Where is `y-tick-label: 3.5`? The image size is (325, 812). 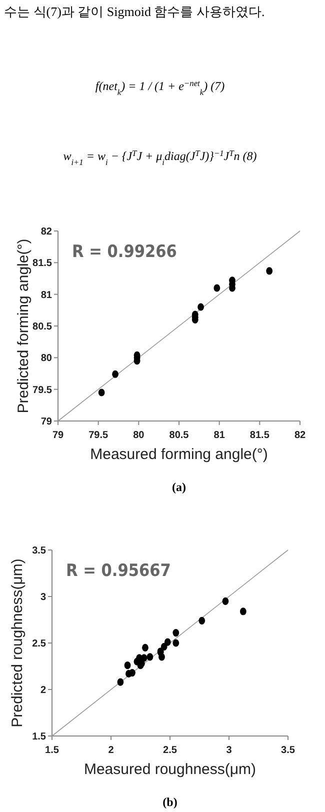
y-tick-label: 3.5 is located at coordinates (39, 551).